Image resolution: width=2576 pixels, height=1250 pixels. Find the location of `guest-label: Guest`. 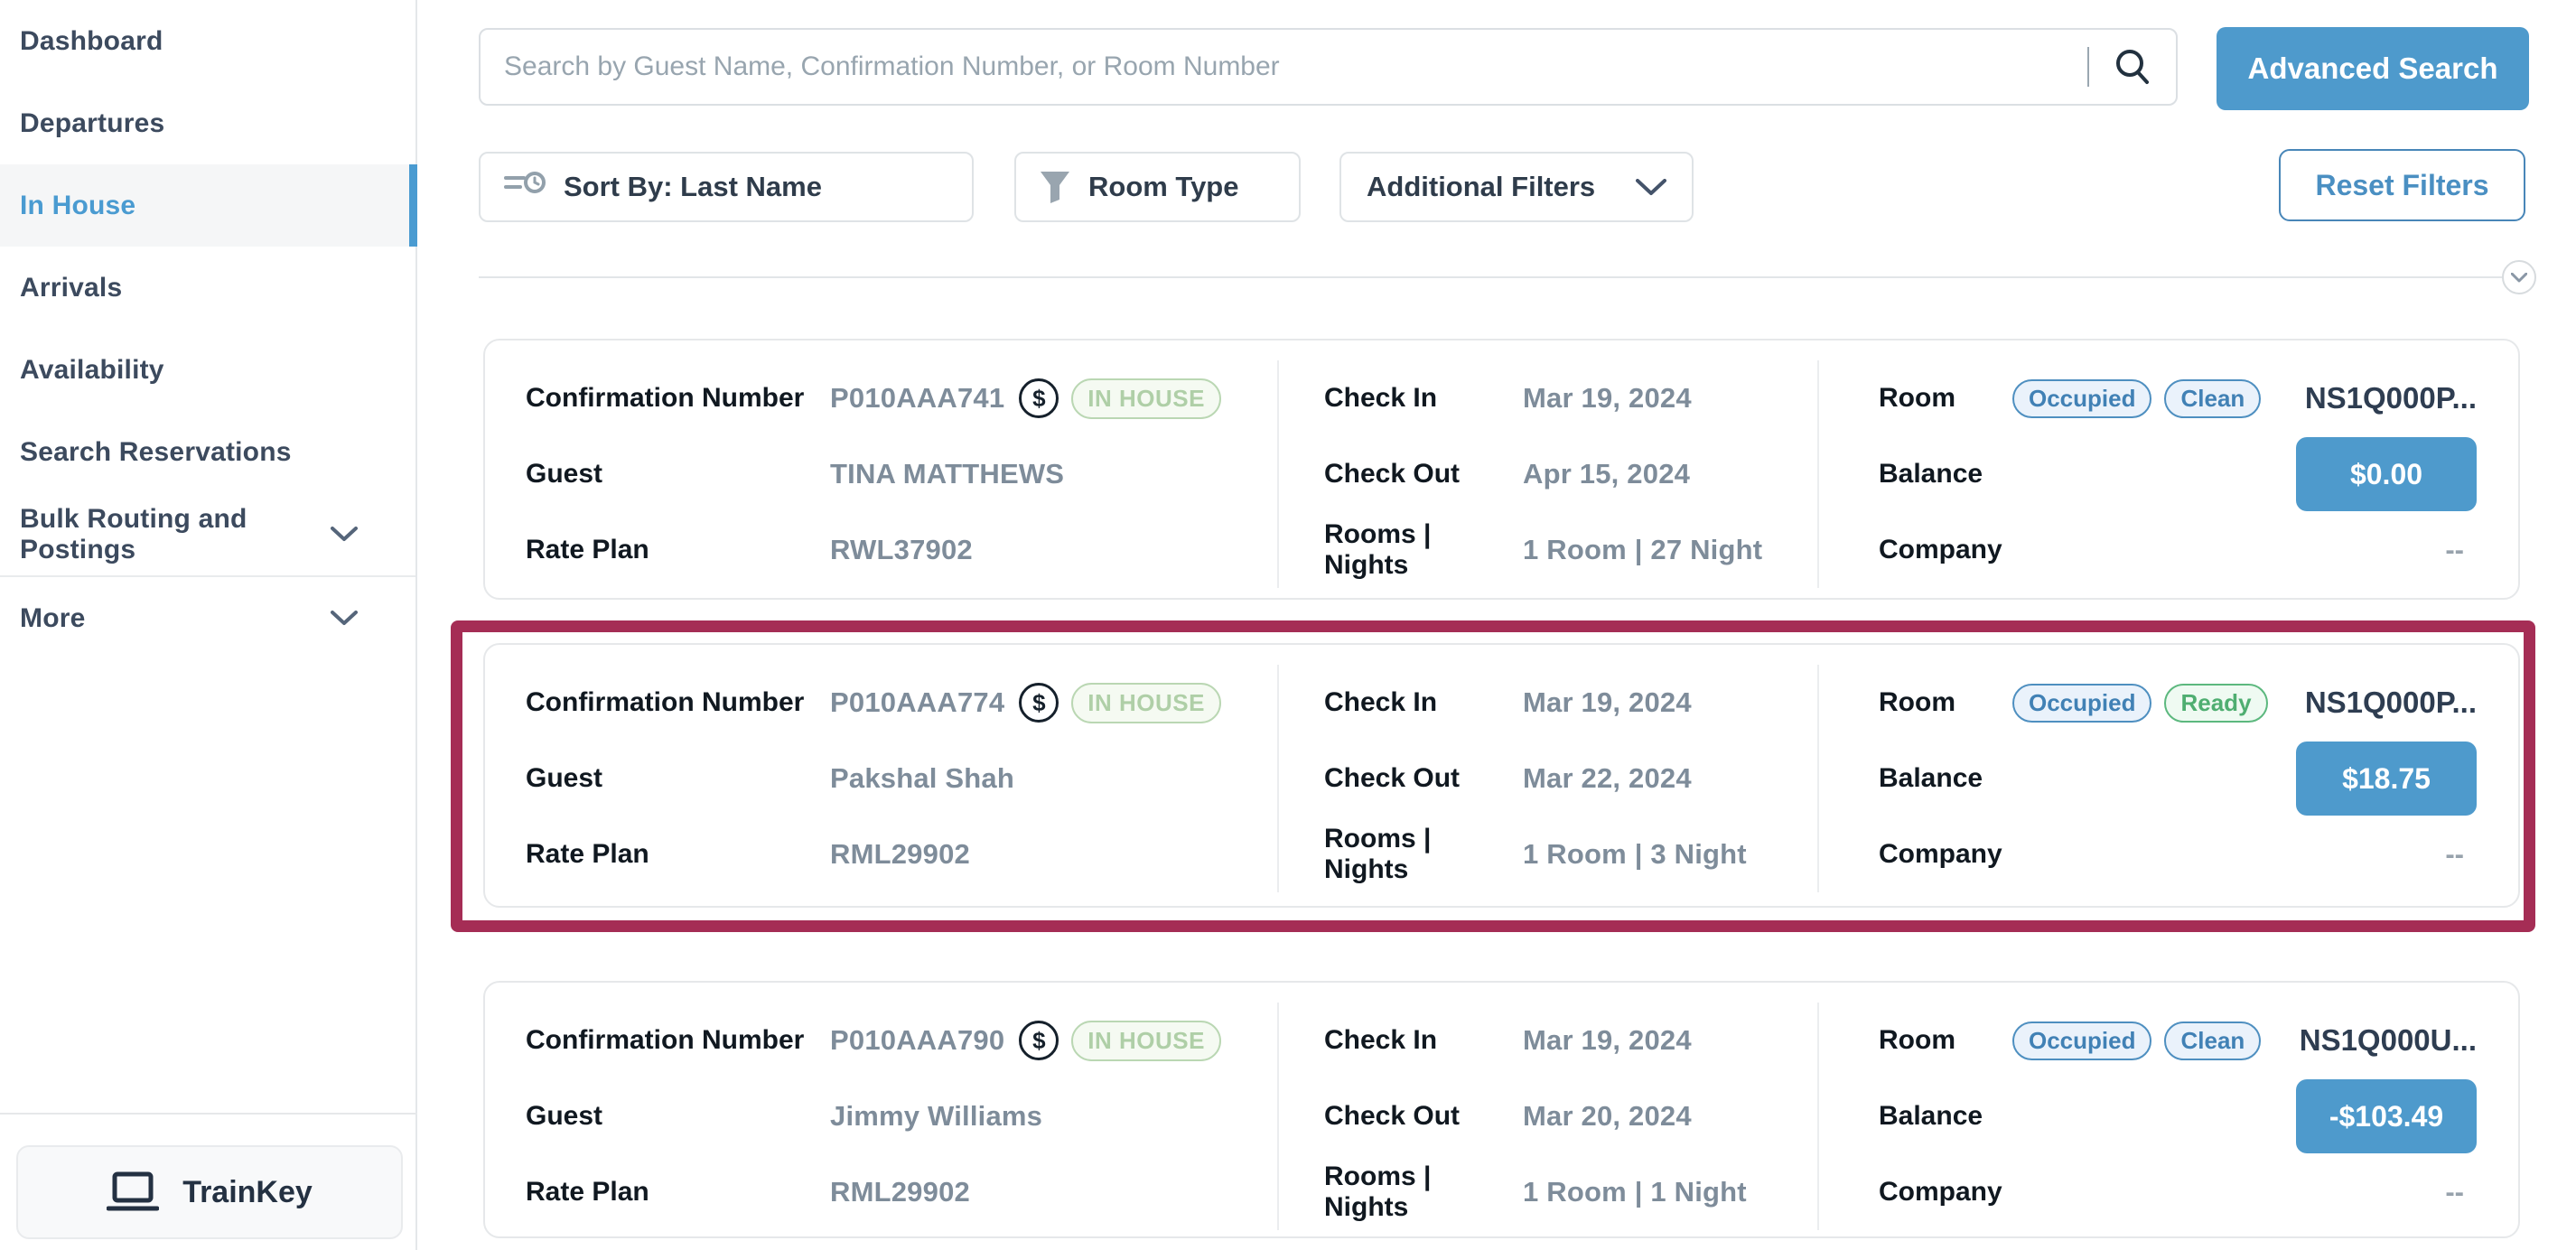

guest-label: Guest is located at coordinates (564, 778).